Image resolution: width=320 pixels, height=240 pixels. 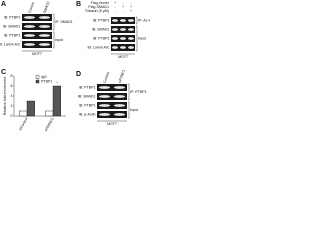 I want to click on y-tick-label: 4, so click(x=12, y=96).